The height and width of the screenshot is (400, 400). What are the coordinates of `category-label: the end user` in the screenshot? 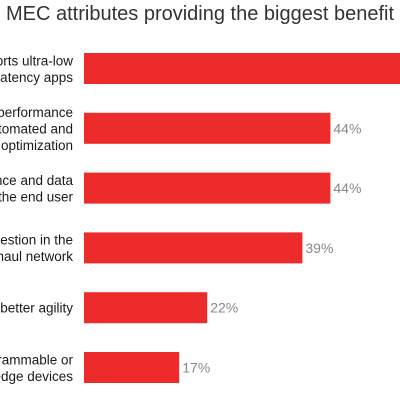 It's located at (36, 196).